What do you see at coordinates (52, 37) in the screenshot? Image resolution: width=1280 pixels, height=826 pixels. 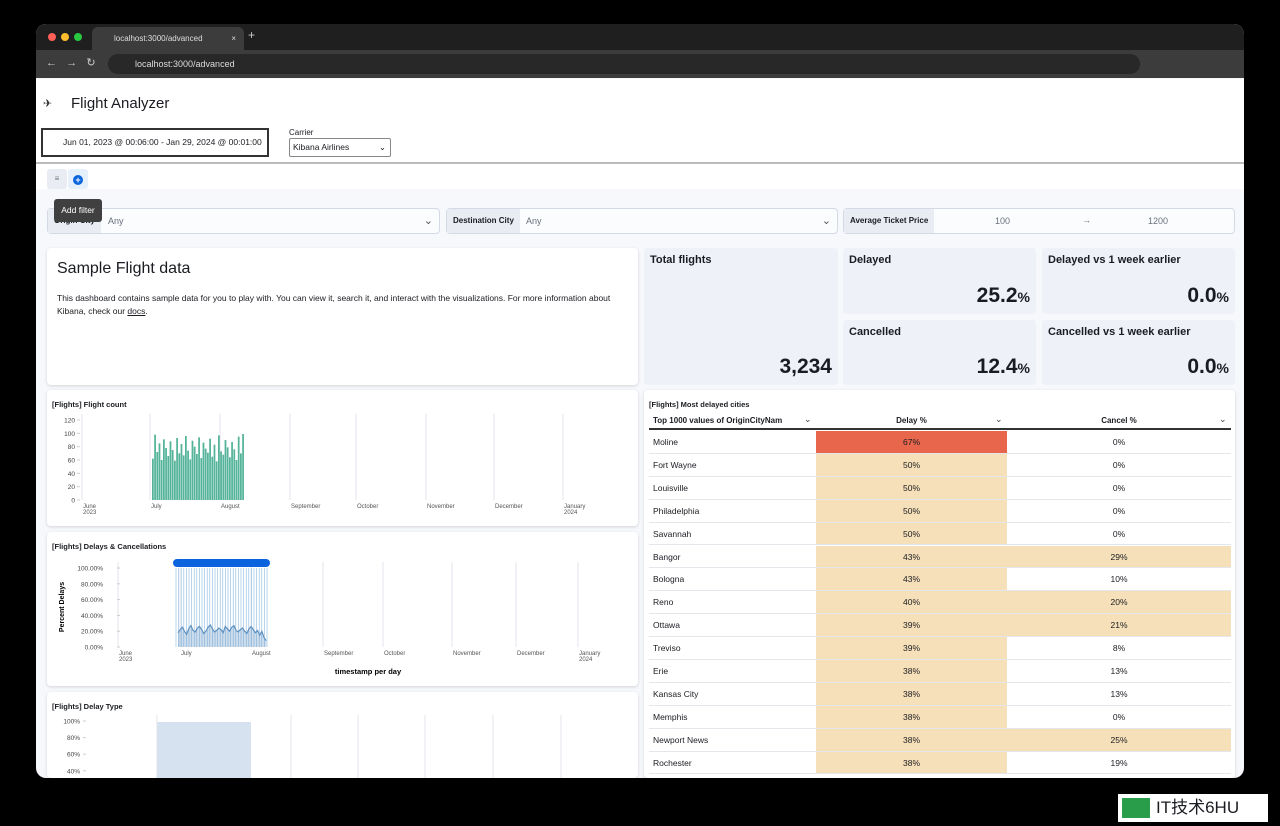 I see `close-dot` at bounding box center [52, 37].